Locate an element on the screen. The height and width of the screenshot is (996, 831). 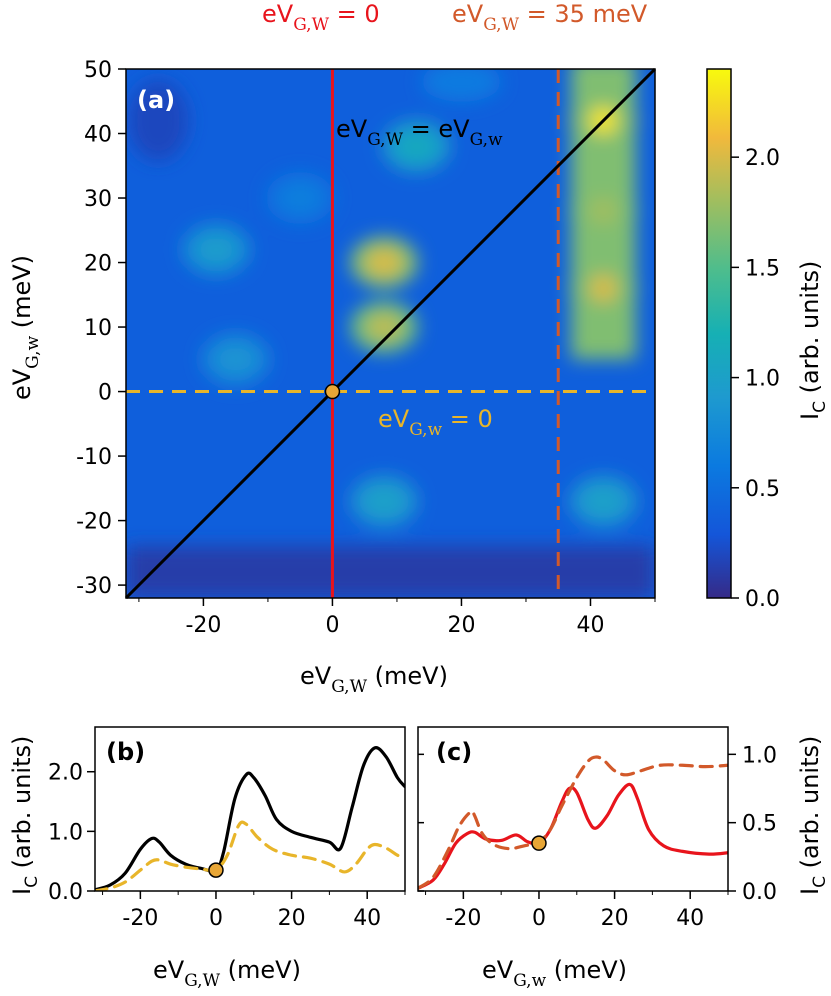
colorbar-label: IC (arb. units) is located at coordinates (813, 340).